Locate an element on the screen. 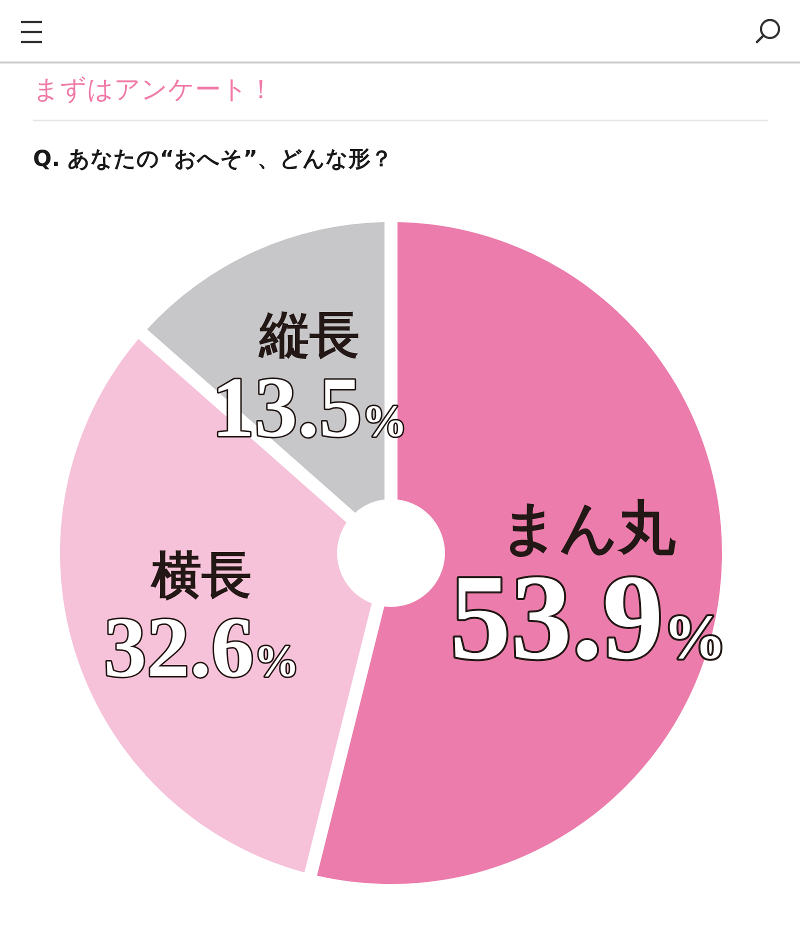  chart-subtitle: Q. あなたの“おへそ”、どんな形？ is located at coordinates (213, 159).